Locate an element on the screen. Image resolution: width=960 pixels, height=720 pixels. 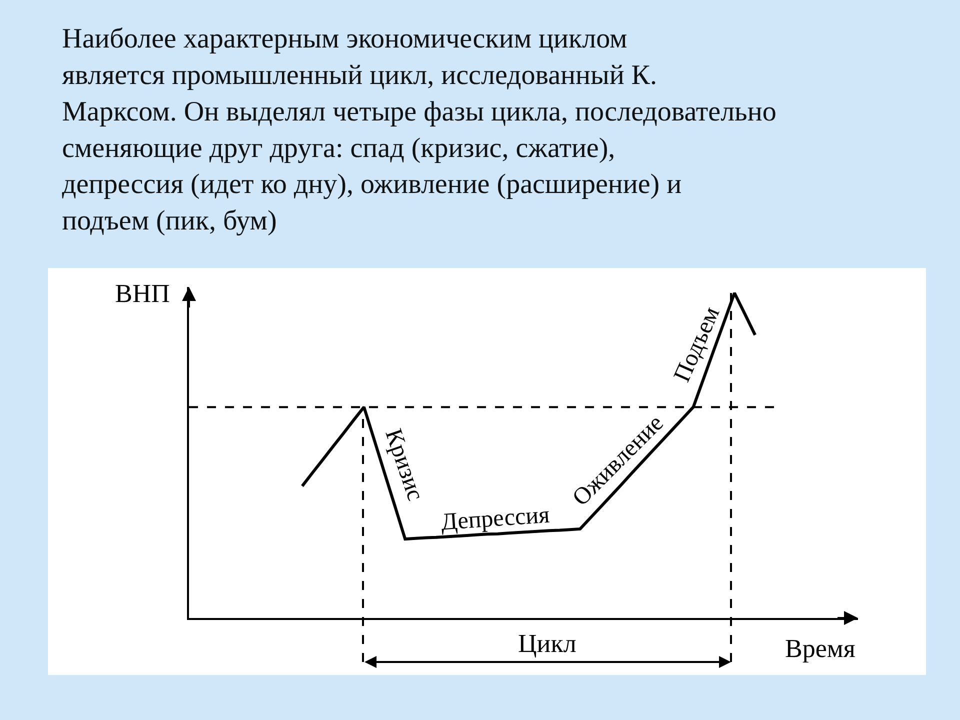
x-axis-title: Время is located at coordinates (820, 648).